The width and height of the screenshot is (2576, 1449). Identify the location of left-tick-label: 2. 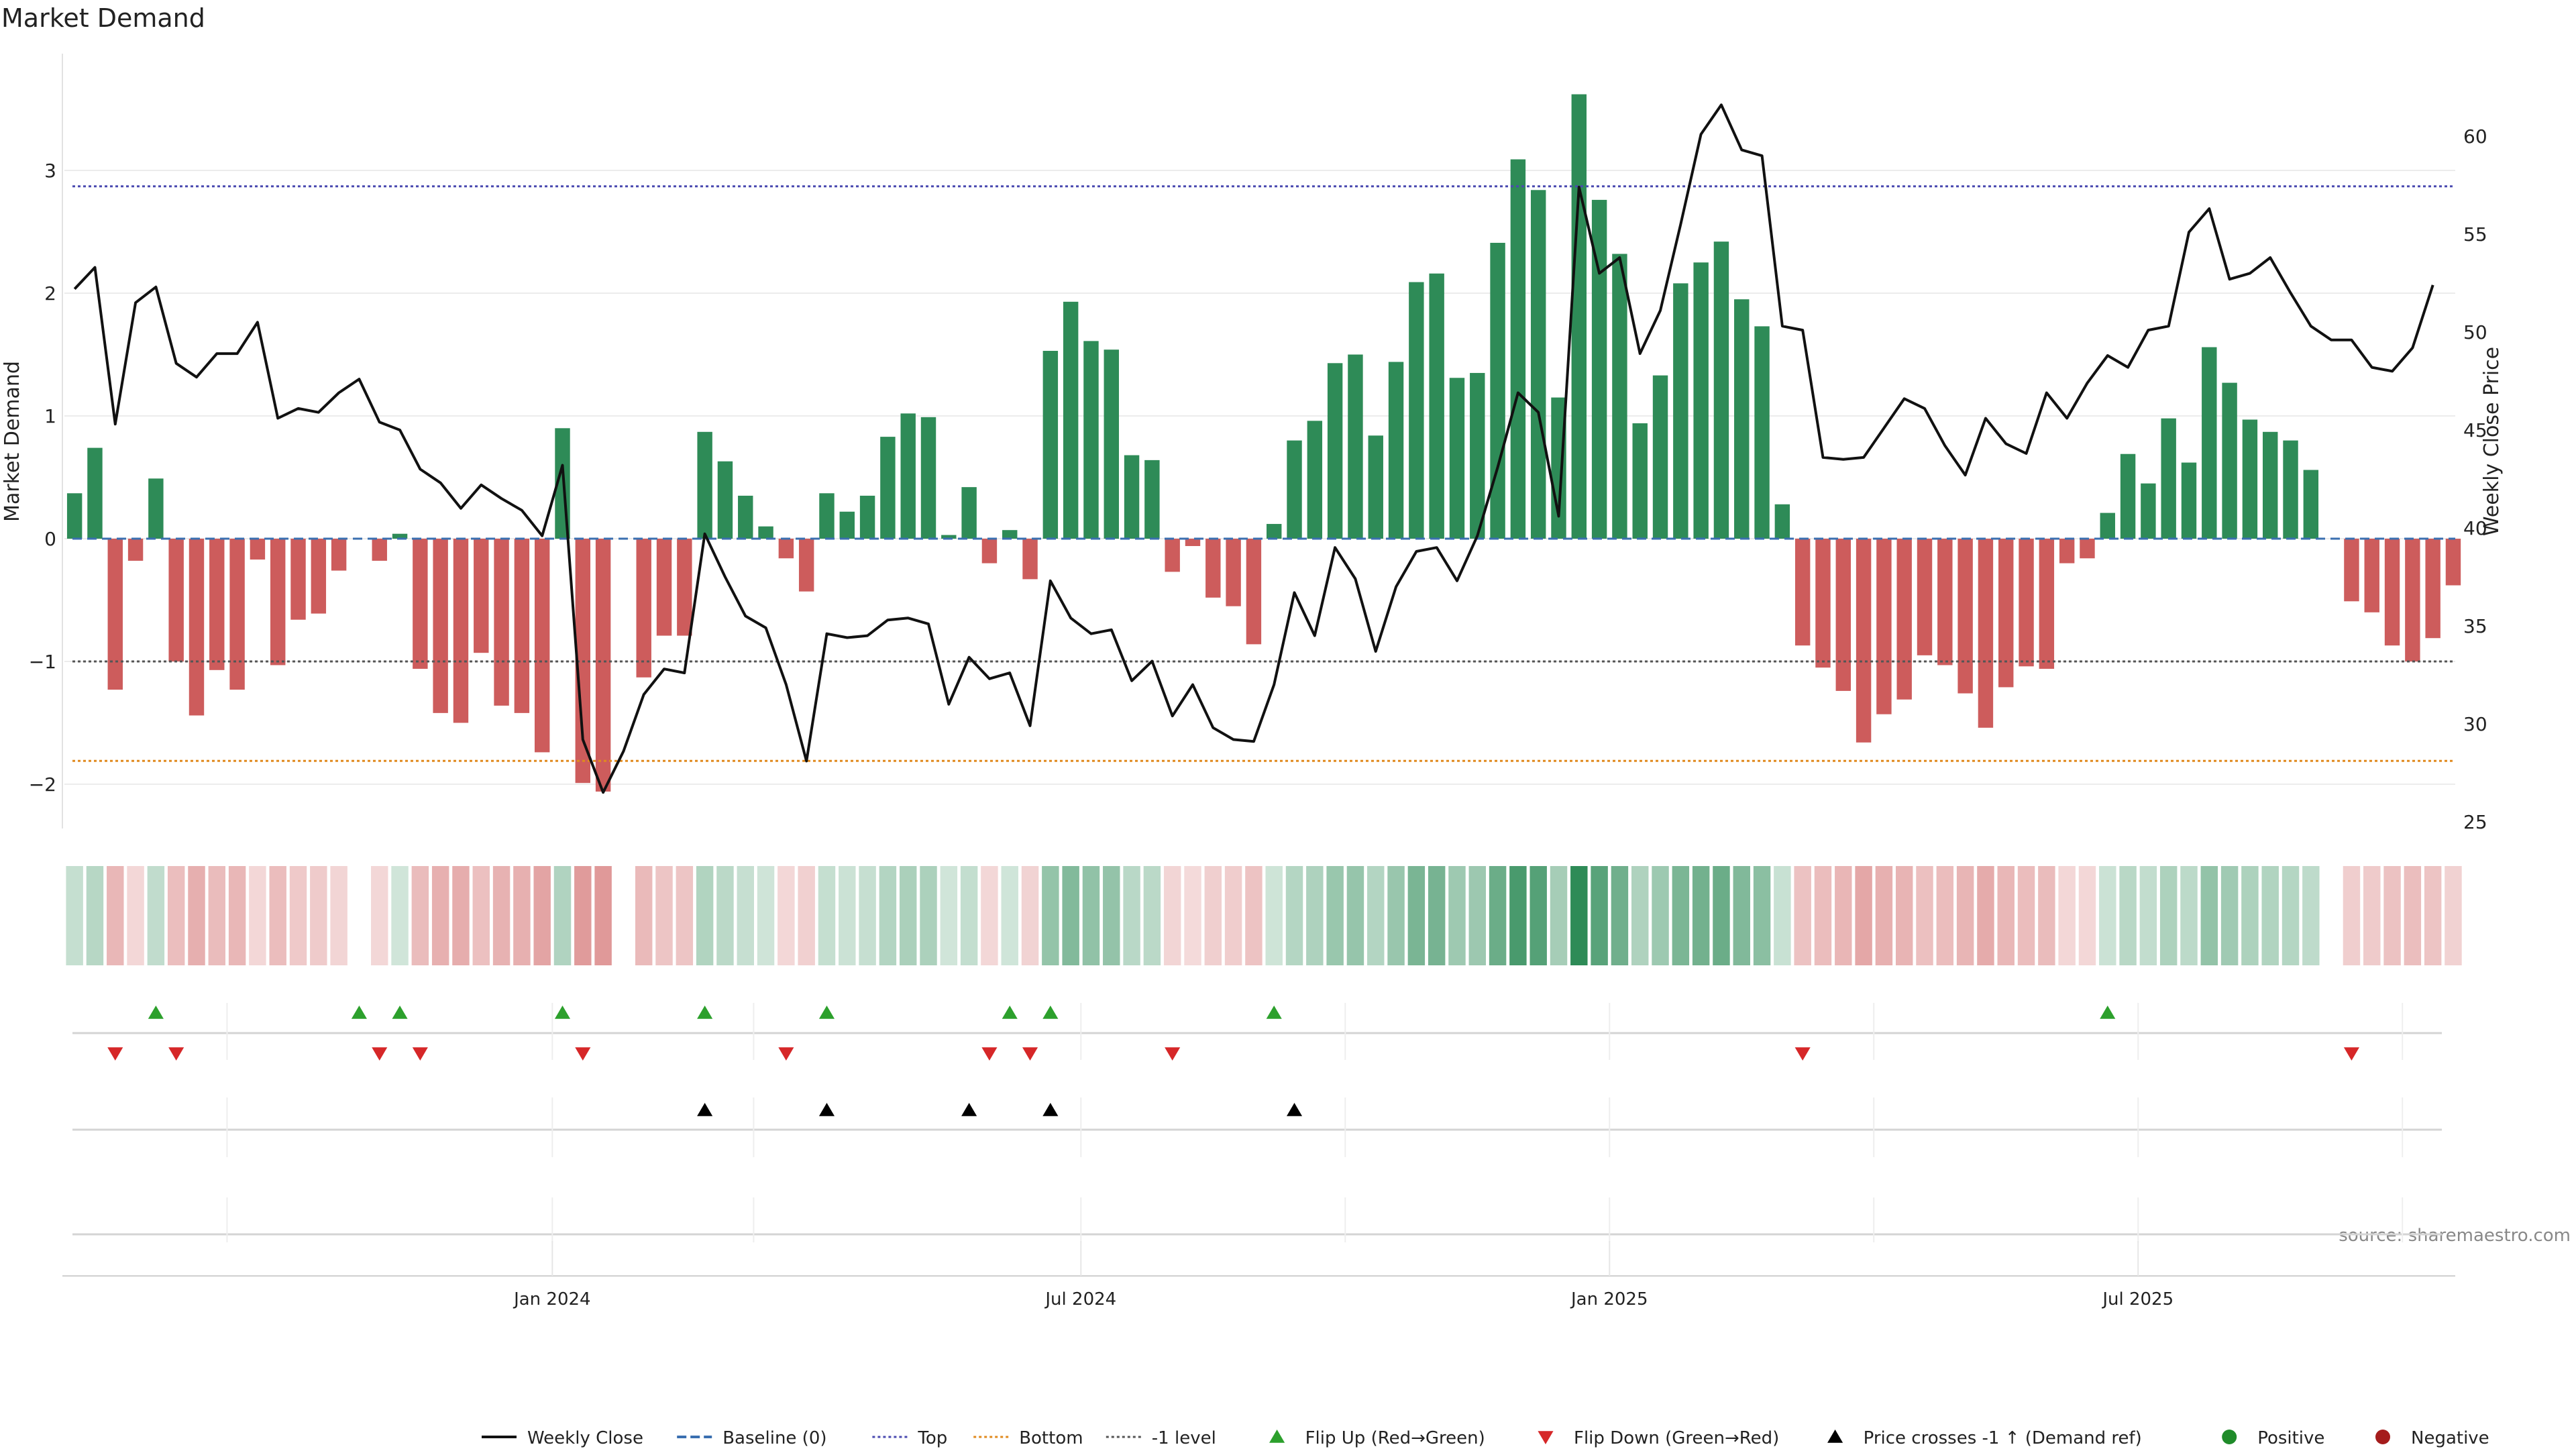
(50, 293).